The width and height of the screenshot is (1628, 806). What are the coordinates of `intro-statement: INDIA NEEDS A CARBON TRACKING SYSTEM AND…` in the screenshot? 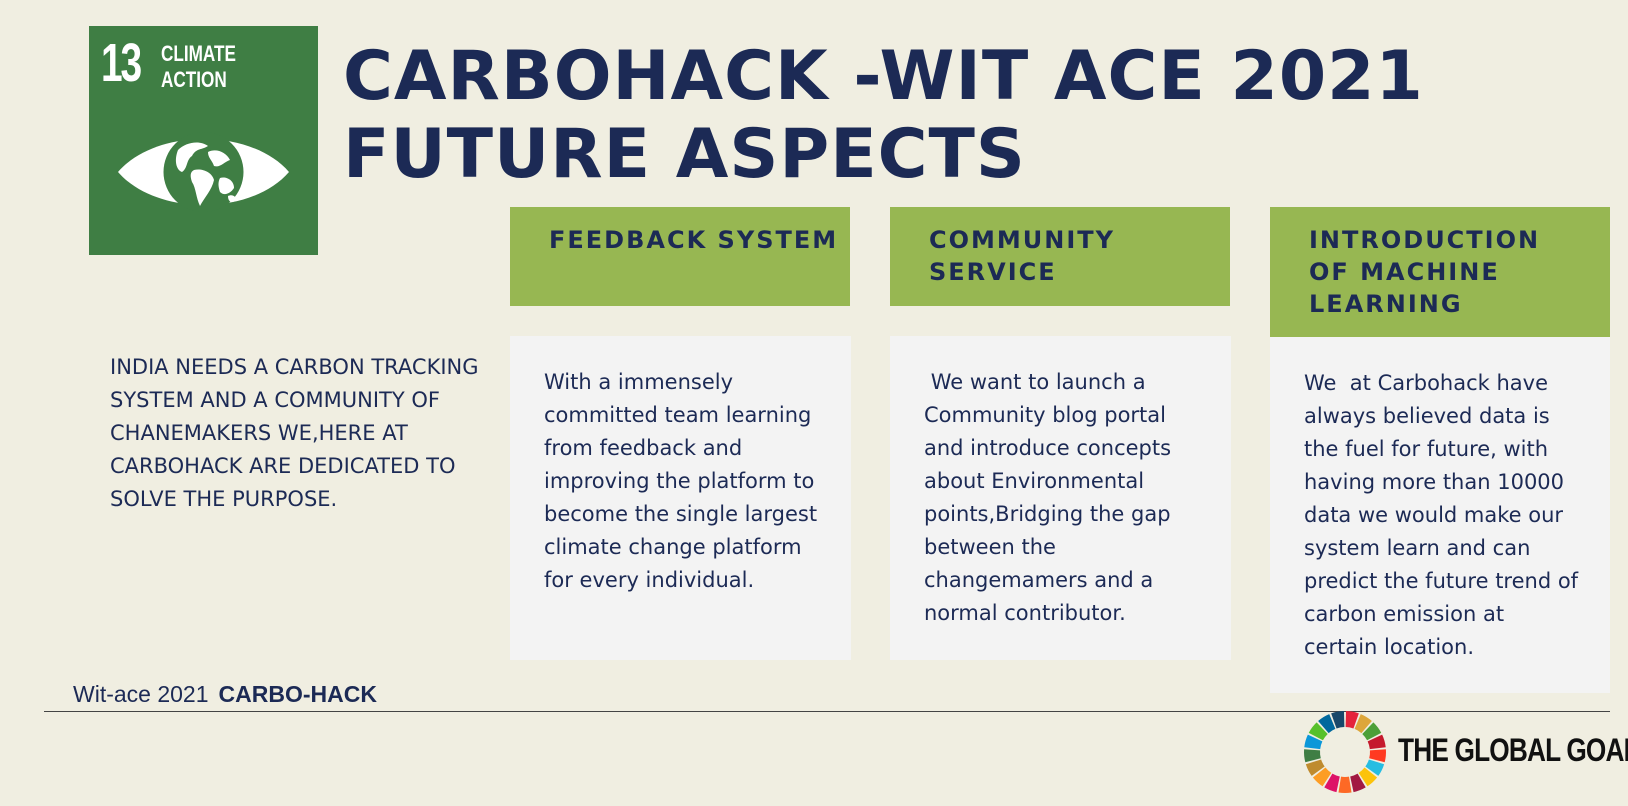 It's located at (294, 433).